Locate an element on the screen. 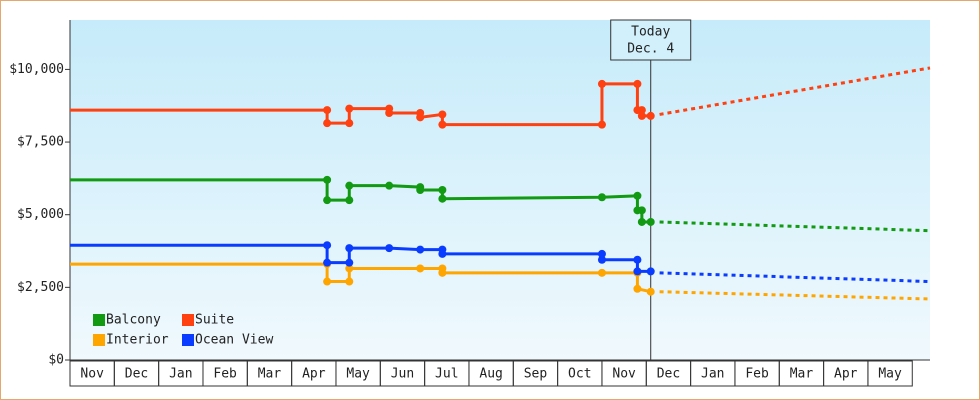  y-tick-label: $5,000 is located at coordinates (40, 214).